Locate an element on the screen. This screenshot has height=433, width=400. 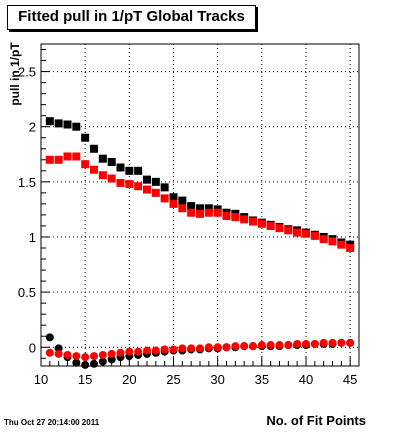
x-tick-label: 45 is located at coordinates (350, 379).